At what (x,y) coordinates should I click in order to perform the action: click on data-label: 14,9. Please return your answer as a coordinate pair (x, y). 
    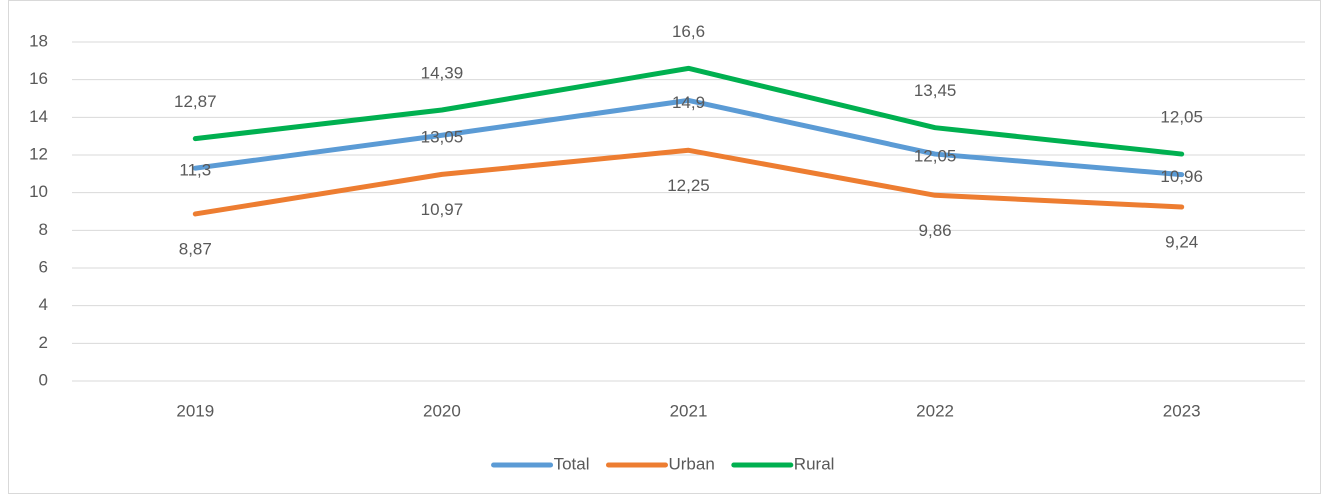
    Looking at the image, I should click on (688, 102).